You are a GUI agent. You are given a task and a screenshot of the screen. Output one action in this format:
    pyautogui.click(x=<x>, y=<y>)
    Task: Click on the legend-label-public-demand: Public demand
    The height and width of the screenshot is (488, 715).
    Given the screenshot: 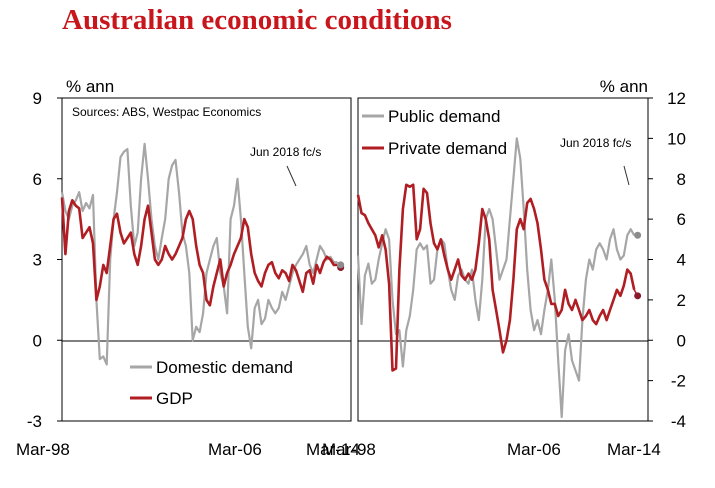 What is the action you would take?
    pyautogui.click(x=444, y=116)
    